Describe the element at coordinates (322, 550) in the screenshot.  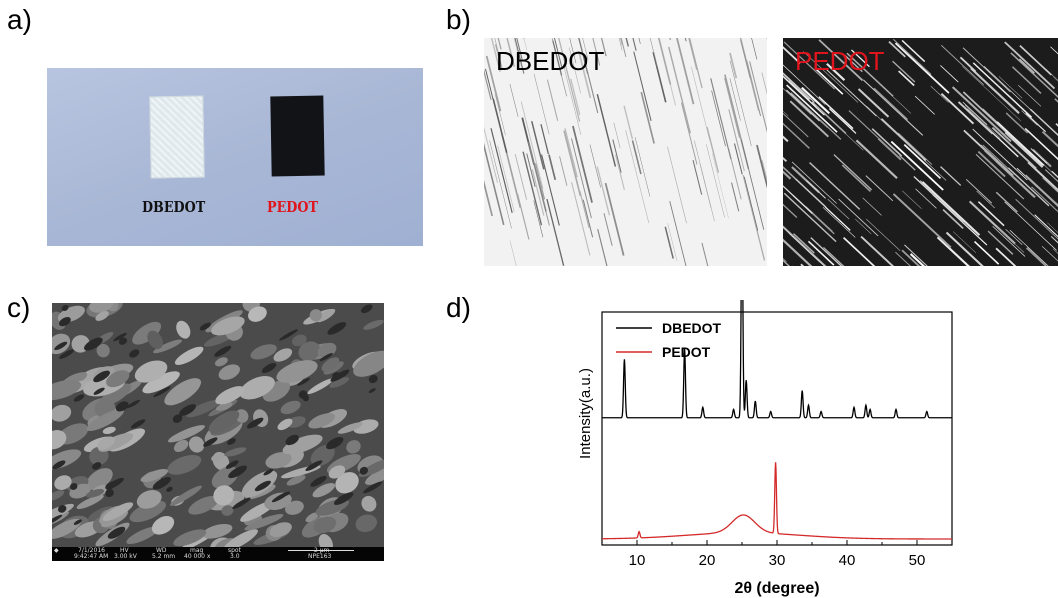
I see `sem-scale-label: 2 µm` at that location.